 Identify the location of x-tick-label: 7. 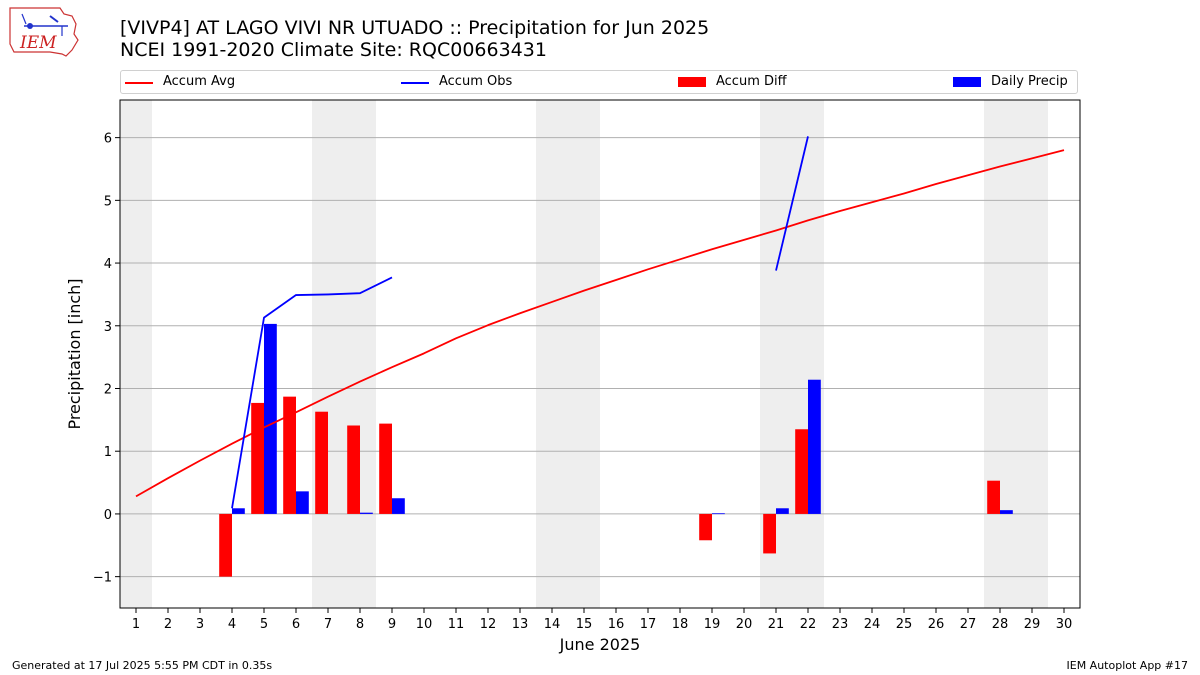
(328, 624).